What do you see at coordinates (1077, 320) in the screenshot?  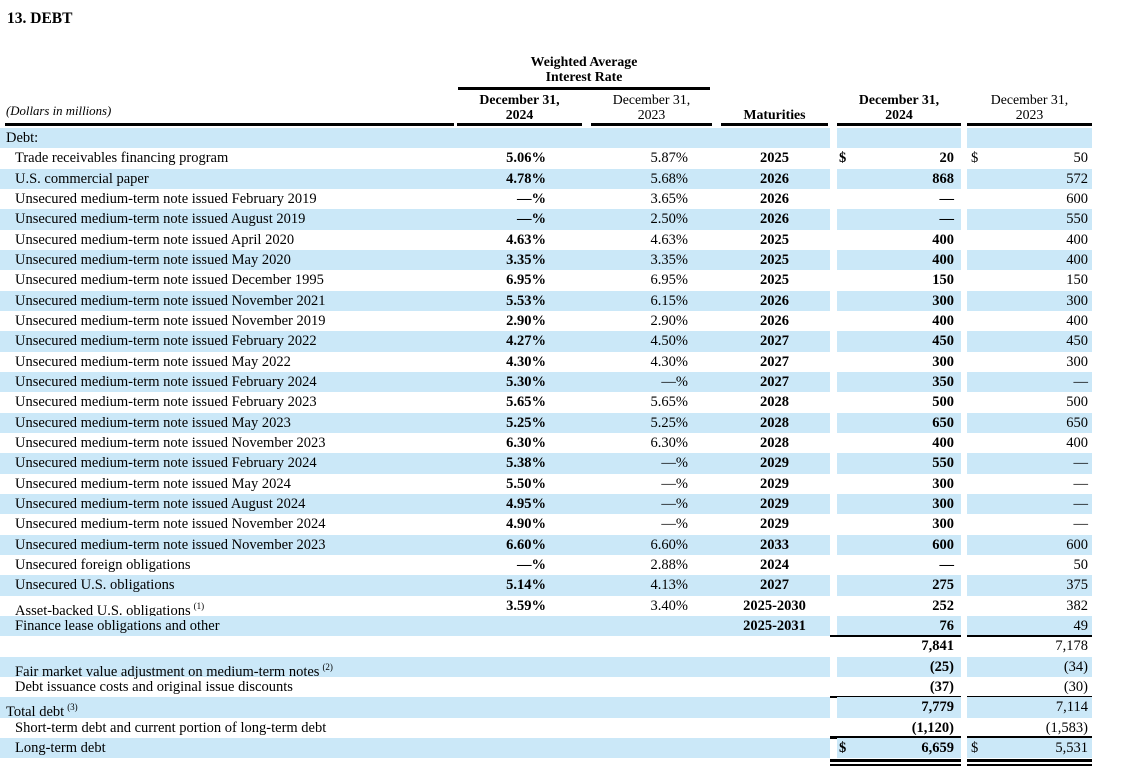 I see `amount-2023-cell: 400` at bounding box center [1077, 320].